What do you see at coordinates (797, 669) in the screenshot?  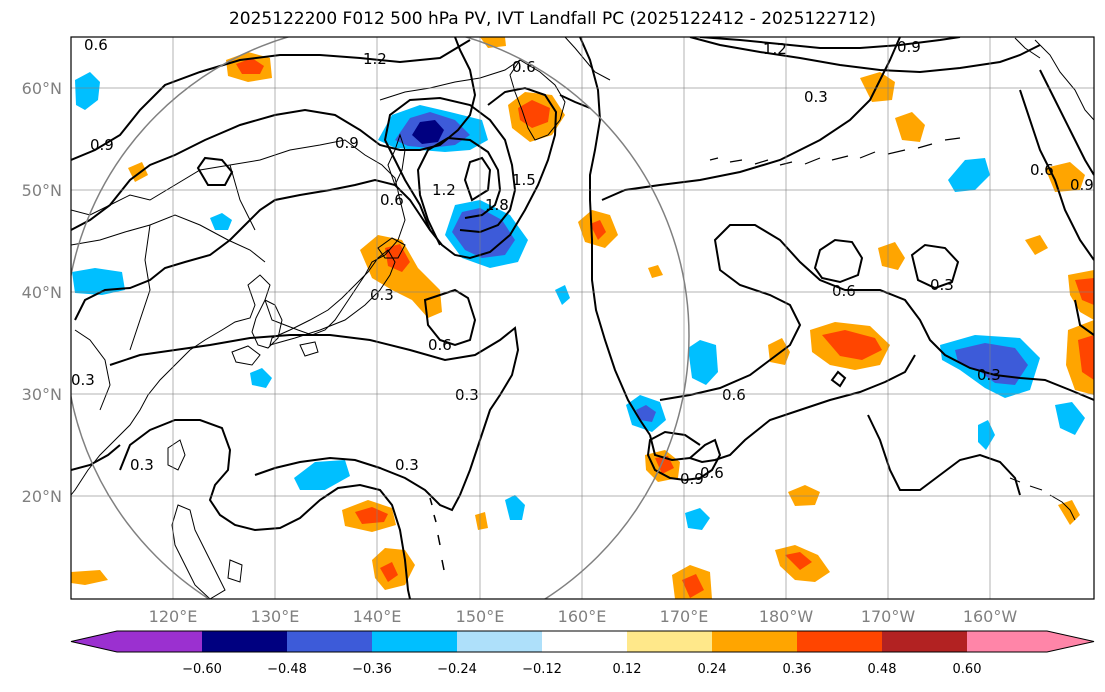 I see `colorbar-tick-label: 0.36` at bounding box center [797, 669].